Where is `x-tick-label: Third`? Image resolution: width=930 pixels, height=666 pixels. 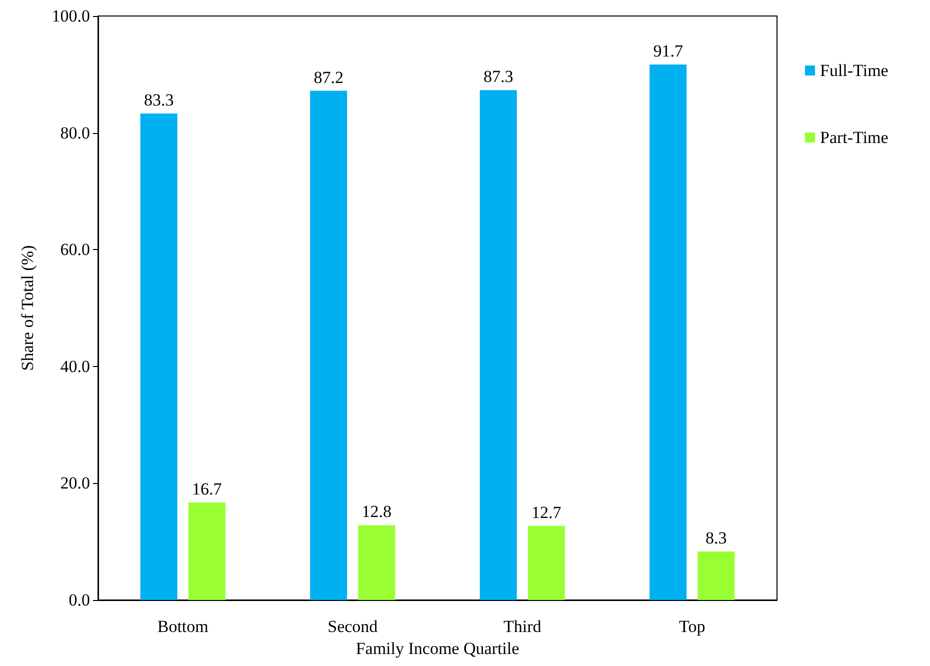 x-tick-label: Third is located at coordinates (522, 626).